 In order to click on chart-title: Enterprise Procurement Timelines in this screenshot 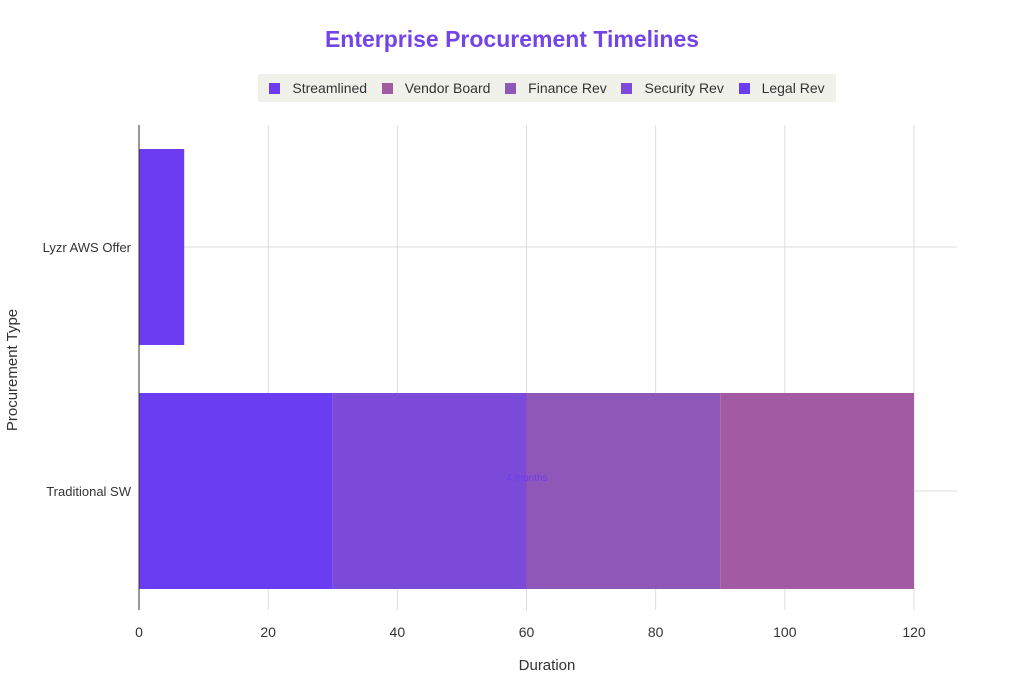, I will do `click(512, 39)`.